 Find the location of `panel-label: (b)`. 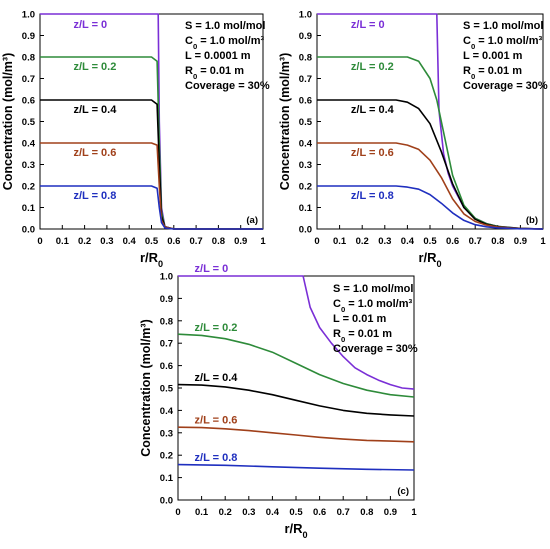

panel-label: (b) is located at coordinates (532, 220).